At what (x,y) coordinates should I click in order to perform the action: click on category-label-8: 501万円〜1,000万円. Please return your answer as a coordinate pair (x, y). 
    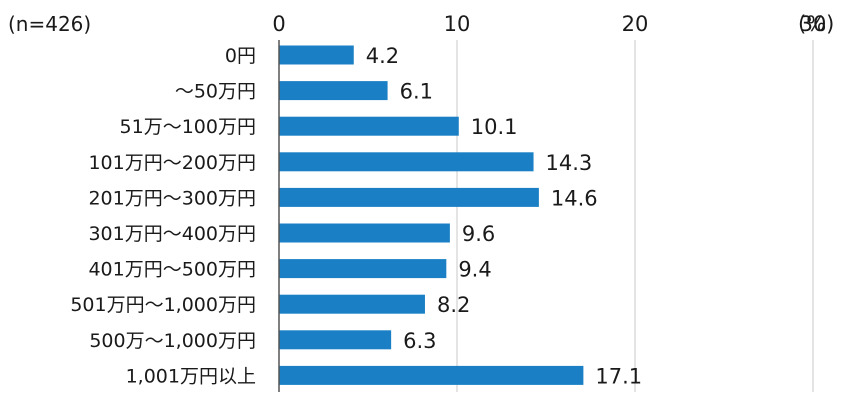
    Looking at the image, I should click on (163, 305).